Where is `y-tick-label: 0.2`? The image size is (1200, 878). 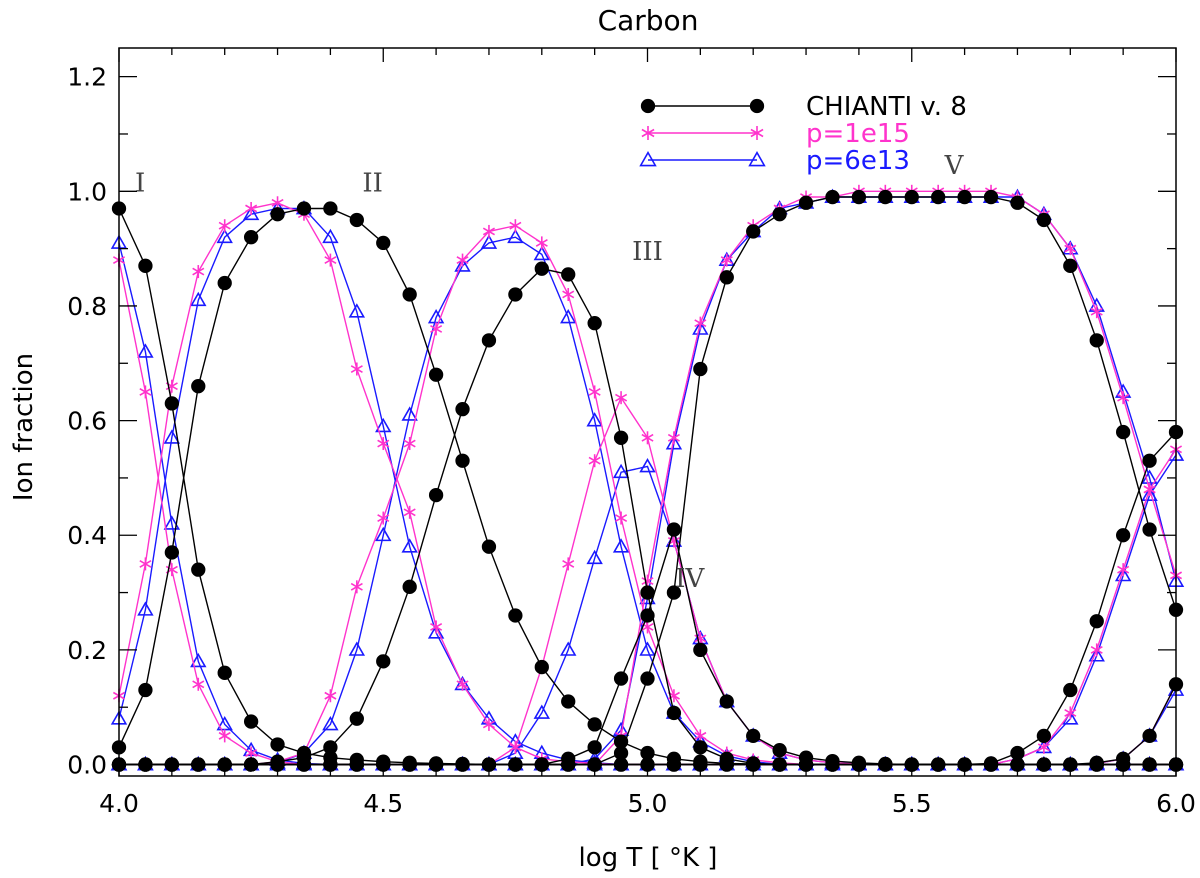 y-tick-label: 0.2 is located at coordinates (87, 650).